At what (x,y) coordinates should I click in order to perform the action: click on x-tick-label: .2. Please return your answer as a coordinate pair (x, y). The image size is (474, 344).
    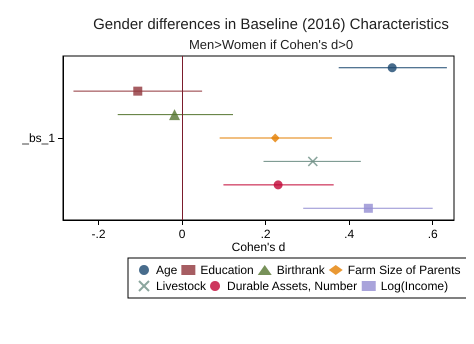
    Looking at the image, I should click on (265, 234).